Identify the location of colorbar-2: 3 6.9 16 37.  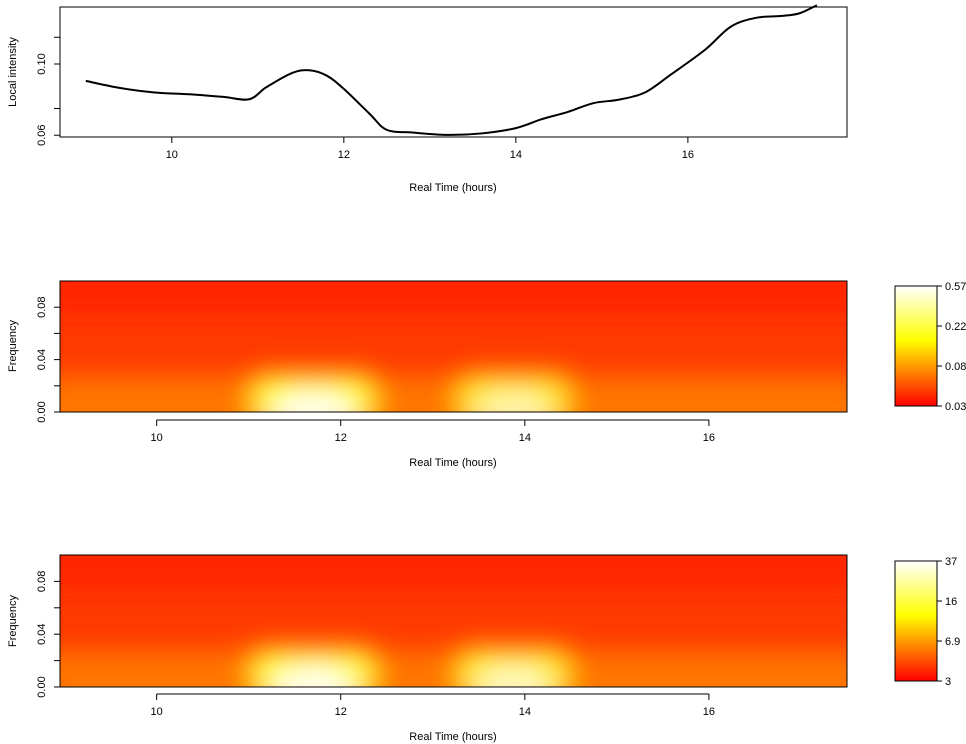
(927, 622).